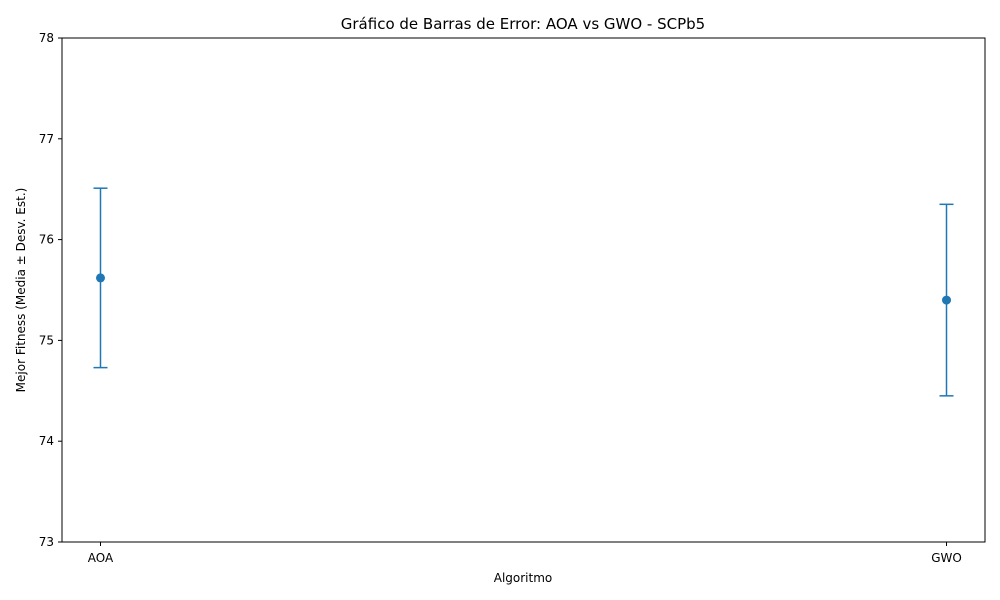  I want to click on y-axis-label: Mejor Fitness (Media ± Desv. Est.), so click(21, 290).